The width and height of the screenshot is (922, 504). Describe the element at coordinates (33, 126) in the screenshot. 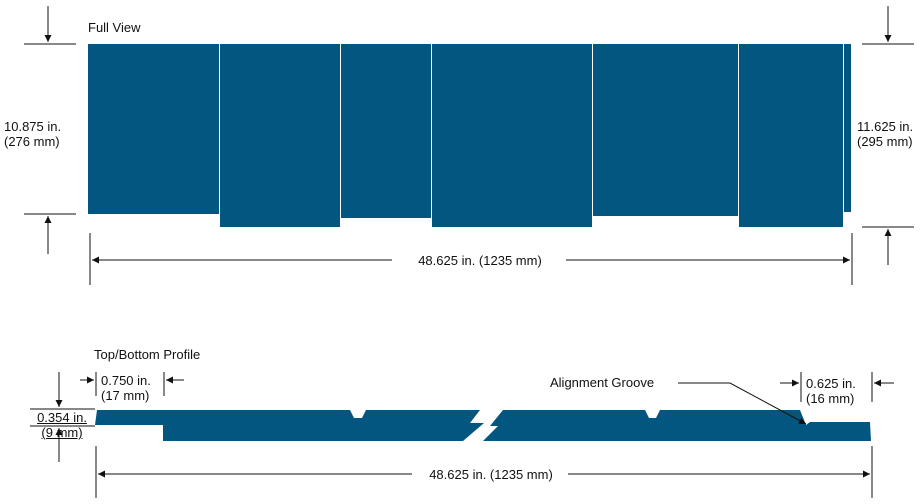

I see `left-height-in: 10.875 in.` at that location.